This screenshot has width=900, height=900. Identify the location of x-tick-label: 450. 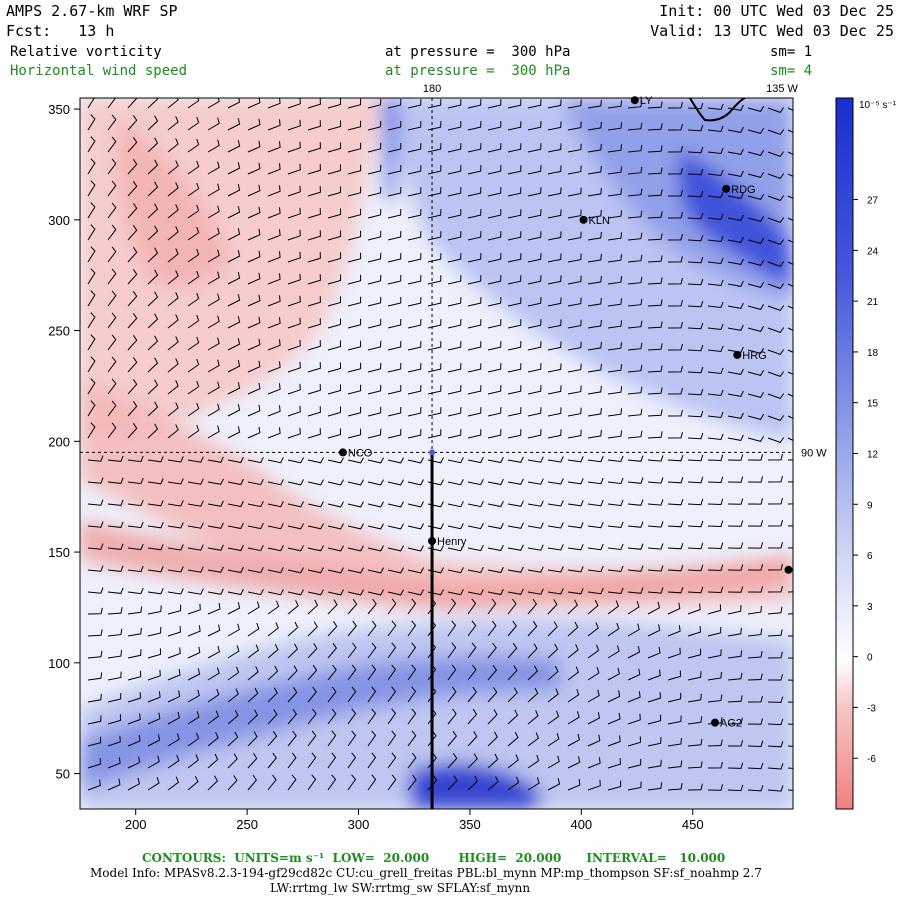
(693, 824).